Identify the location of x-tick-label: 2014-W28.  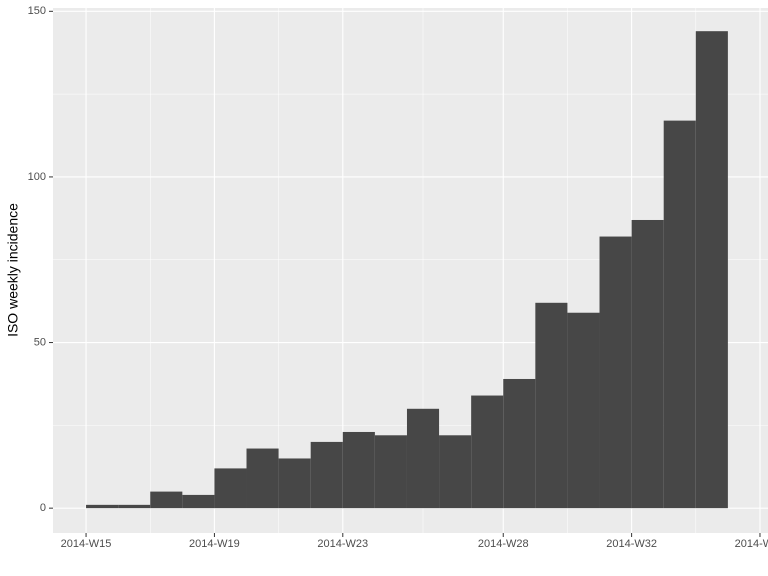
(503, 544).